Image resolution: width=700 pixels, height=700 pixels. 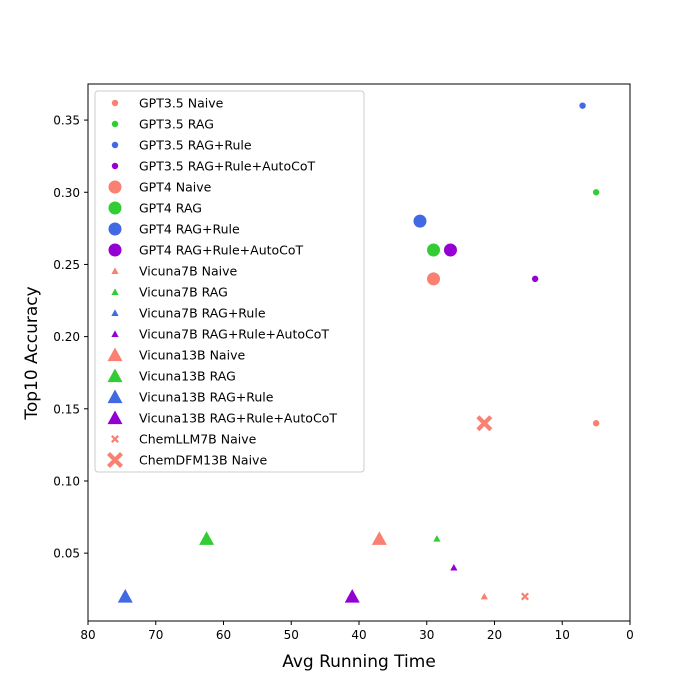 What do you see at coordinates (115, 145) in the screenshot?
I see `legend-marker-gpt3-5-rag-plus-rule` at bounding box center [115, 145].